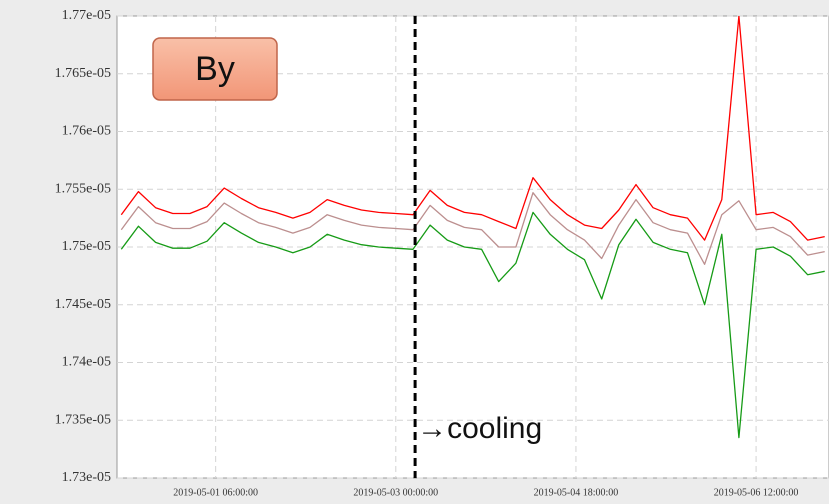  Describe the element at coordinates (86, 246) in the screenshot. I see `y-tick-label: 1.75e-05` at that location.